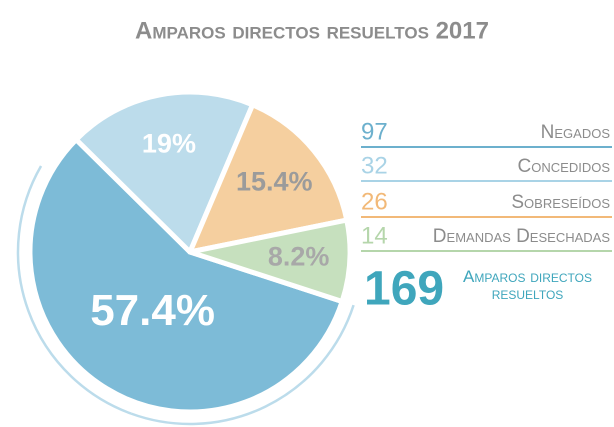 This screenshot has height=427, width=614. What do you see at coordinates (152, 310) in the screenshot?
I see `slice-label: 57.4%` at bounding box center [152, 310].